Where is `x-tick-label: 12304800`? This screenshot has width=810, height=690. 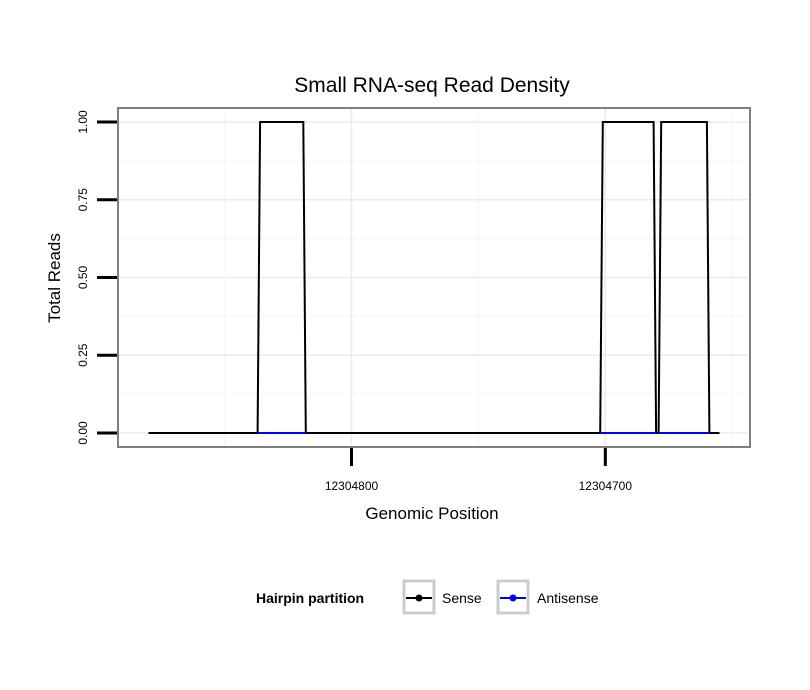
x-tick-label: 12304800 is located at coordinates (352, 486).